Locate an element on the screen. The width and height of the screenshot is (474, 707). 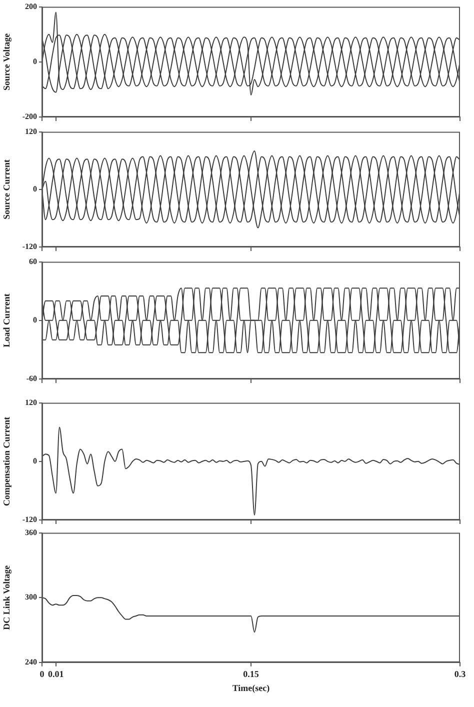
x-tick-label: 0.15 is located at coordinates (251, 674).